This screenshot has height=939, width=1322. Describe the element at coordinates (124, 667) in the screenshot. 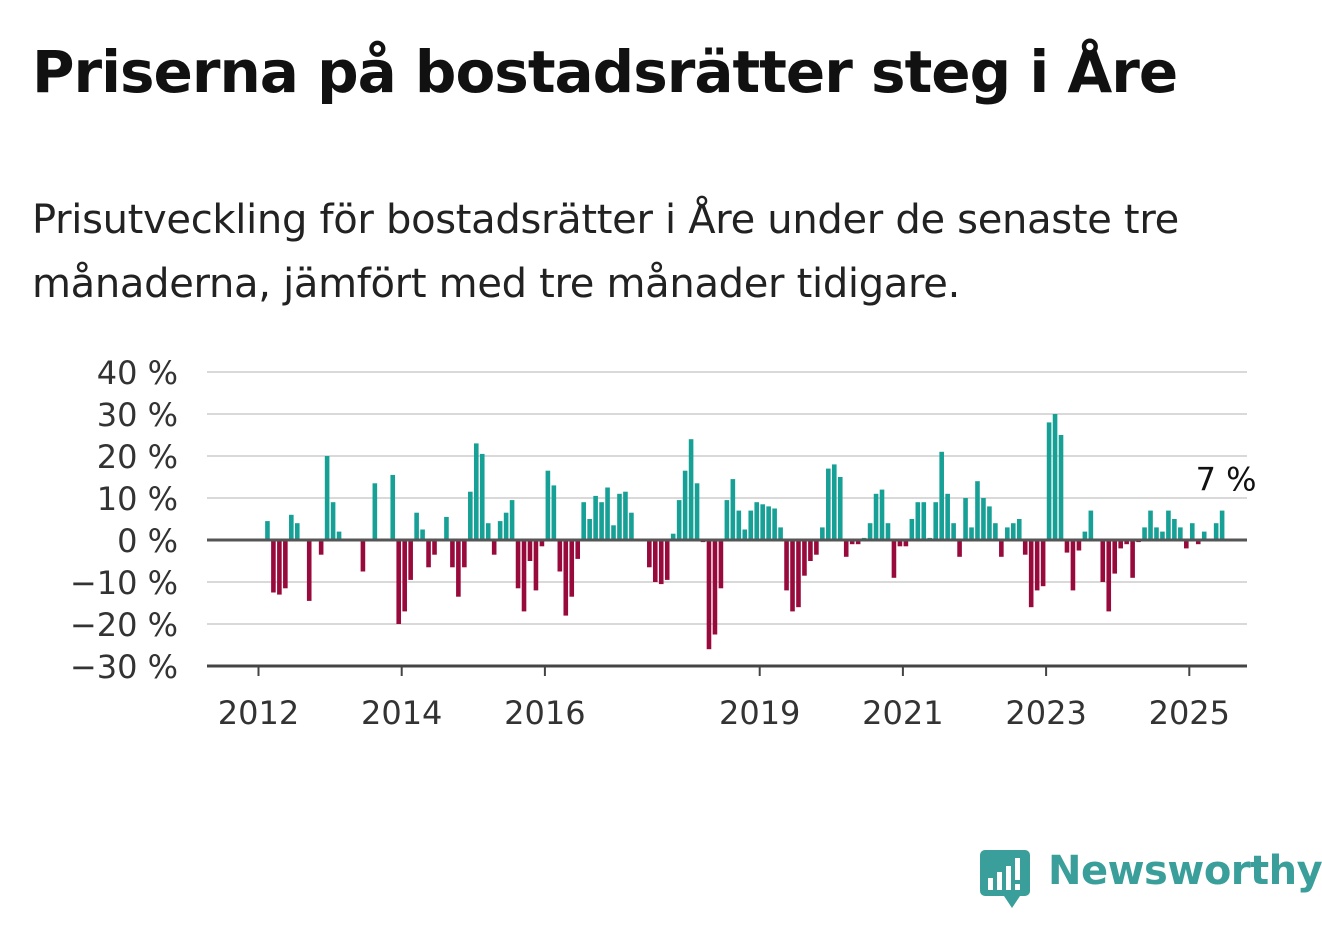

I see `y-tick-label: −30 %` at that location.